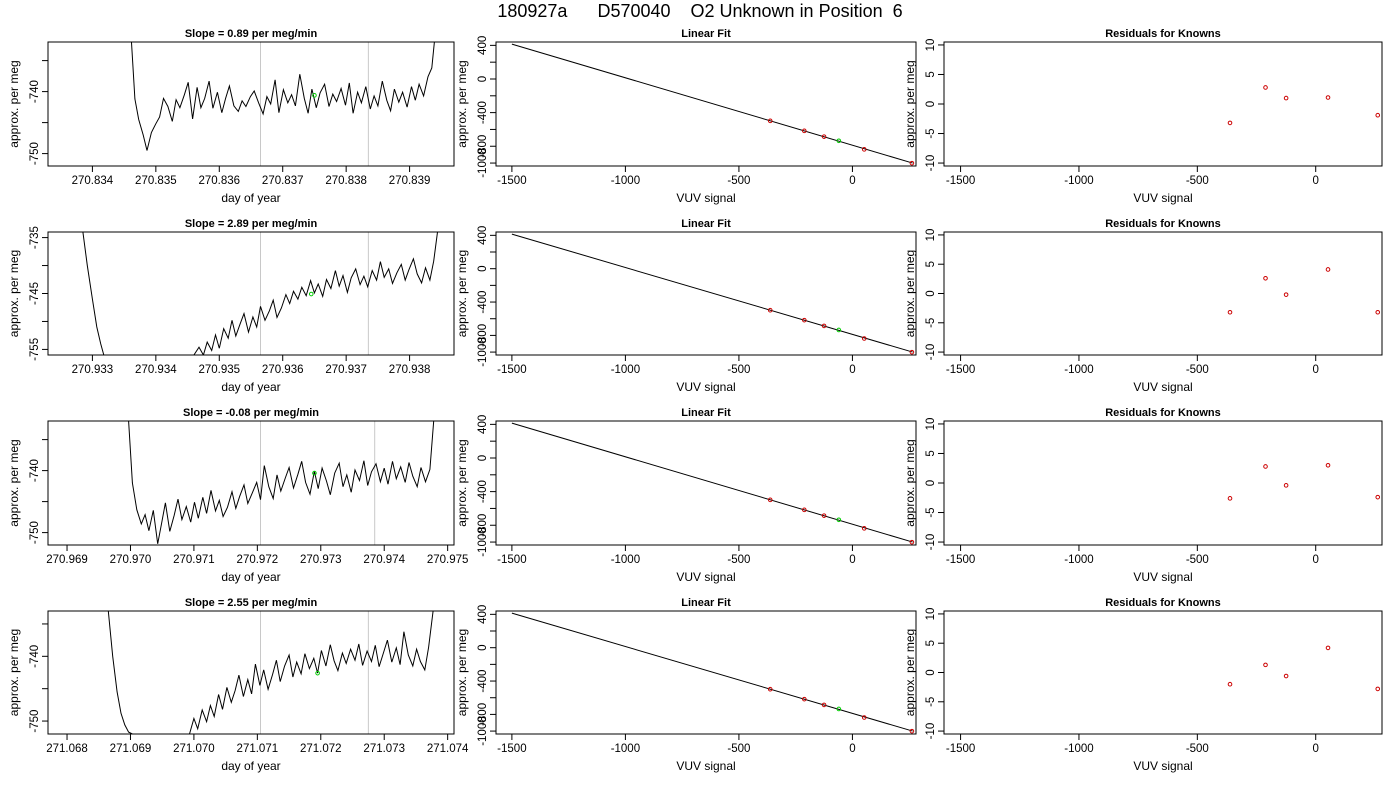 The width and height of the screenshot is (1400, 800). What do you see at coordinates (321, 749) in the screenshot?
I see `x-tick-label: 271.072` at bounding box center [321, 749].